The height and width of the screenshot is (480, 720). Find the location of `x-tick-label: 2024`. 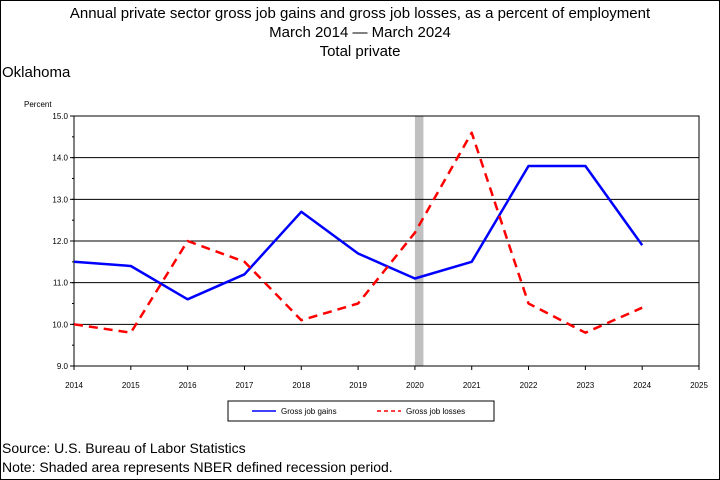

x-tick-label: 2024 is located at coordinates (642, 385).